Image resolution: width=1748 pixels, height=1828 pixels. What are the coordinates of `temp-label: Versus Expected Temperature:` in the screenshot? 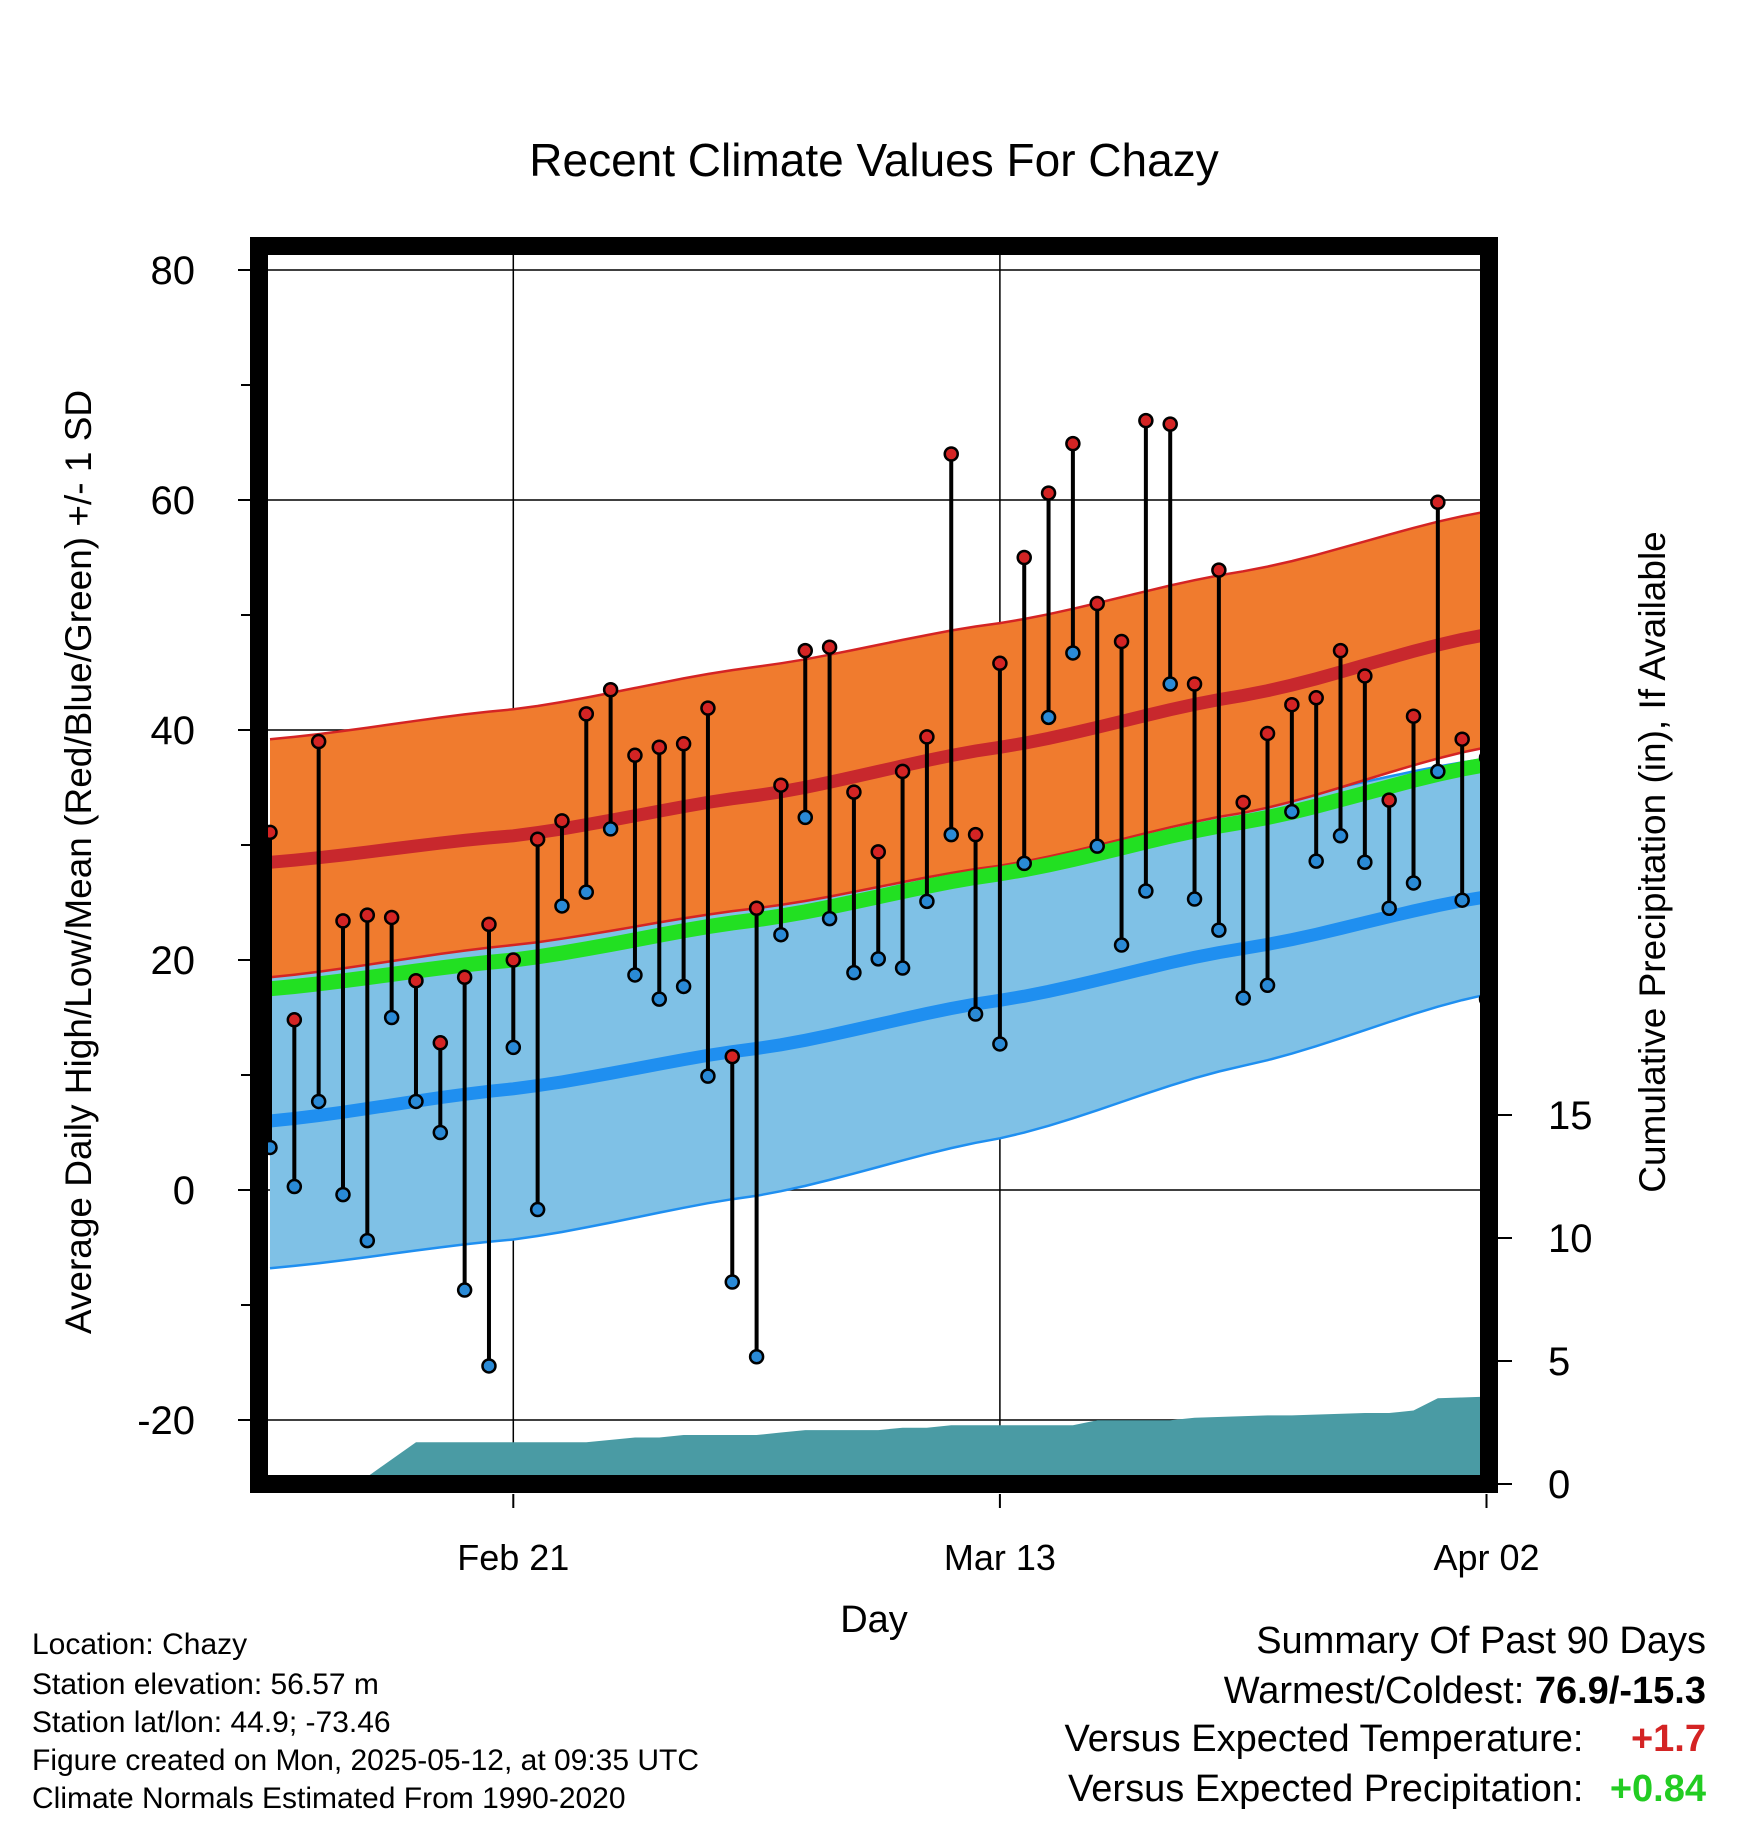 It's located at (1324, 1739).